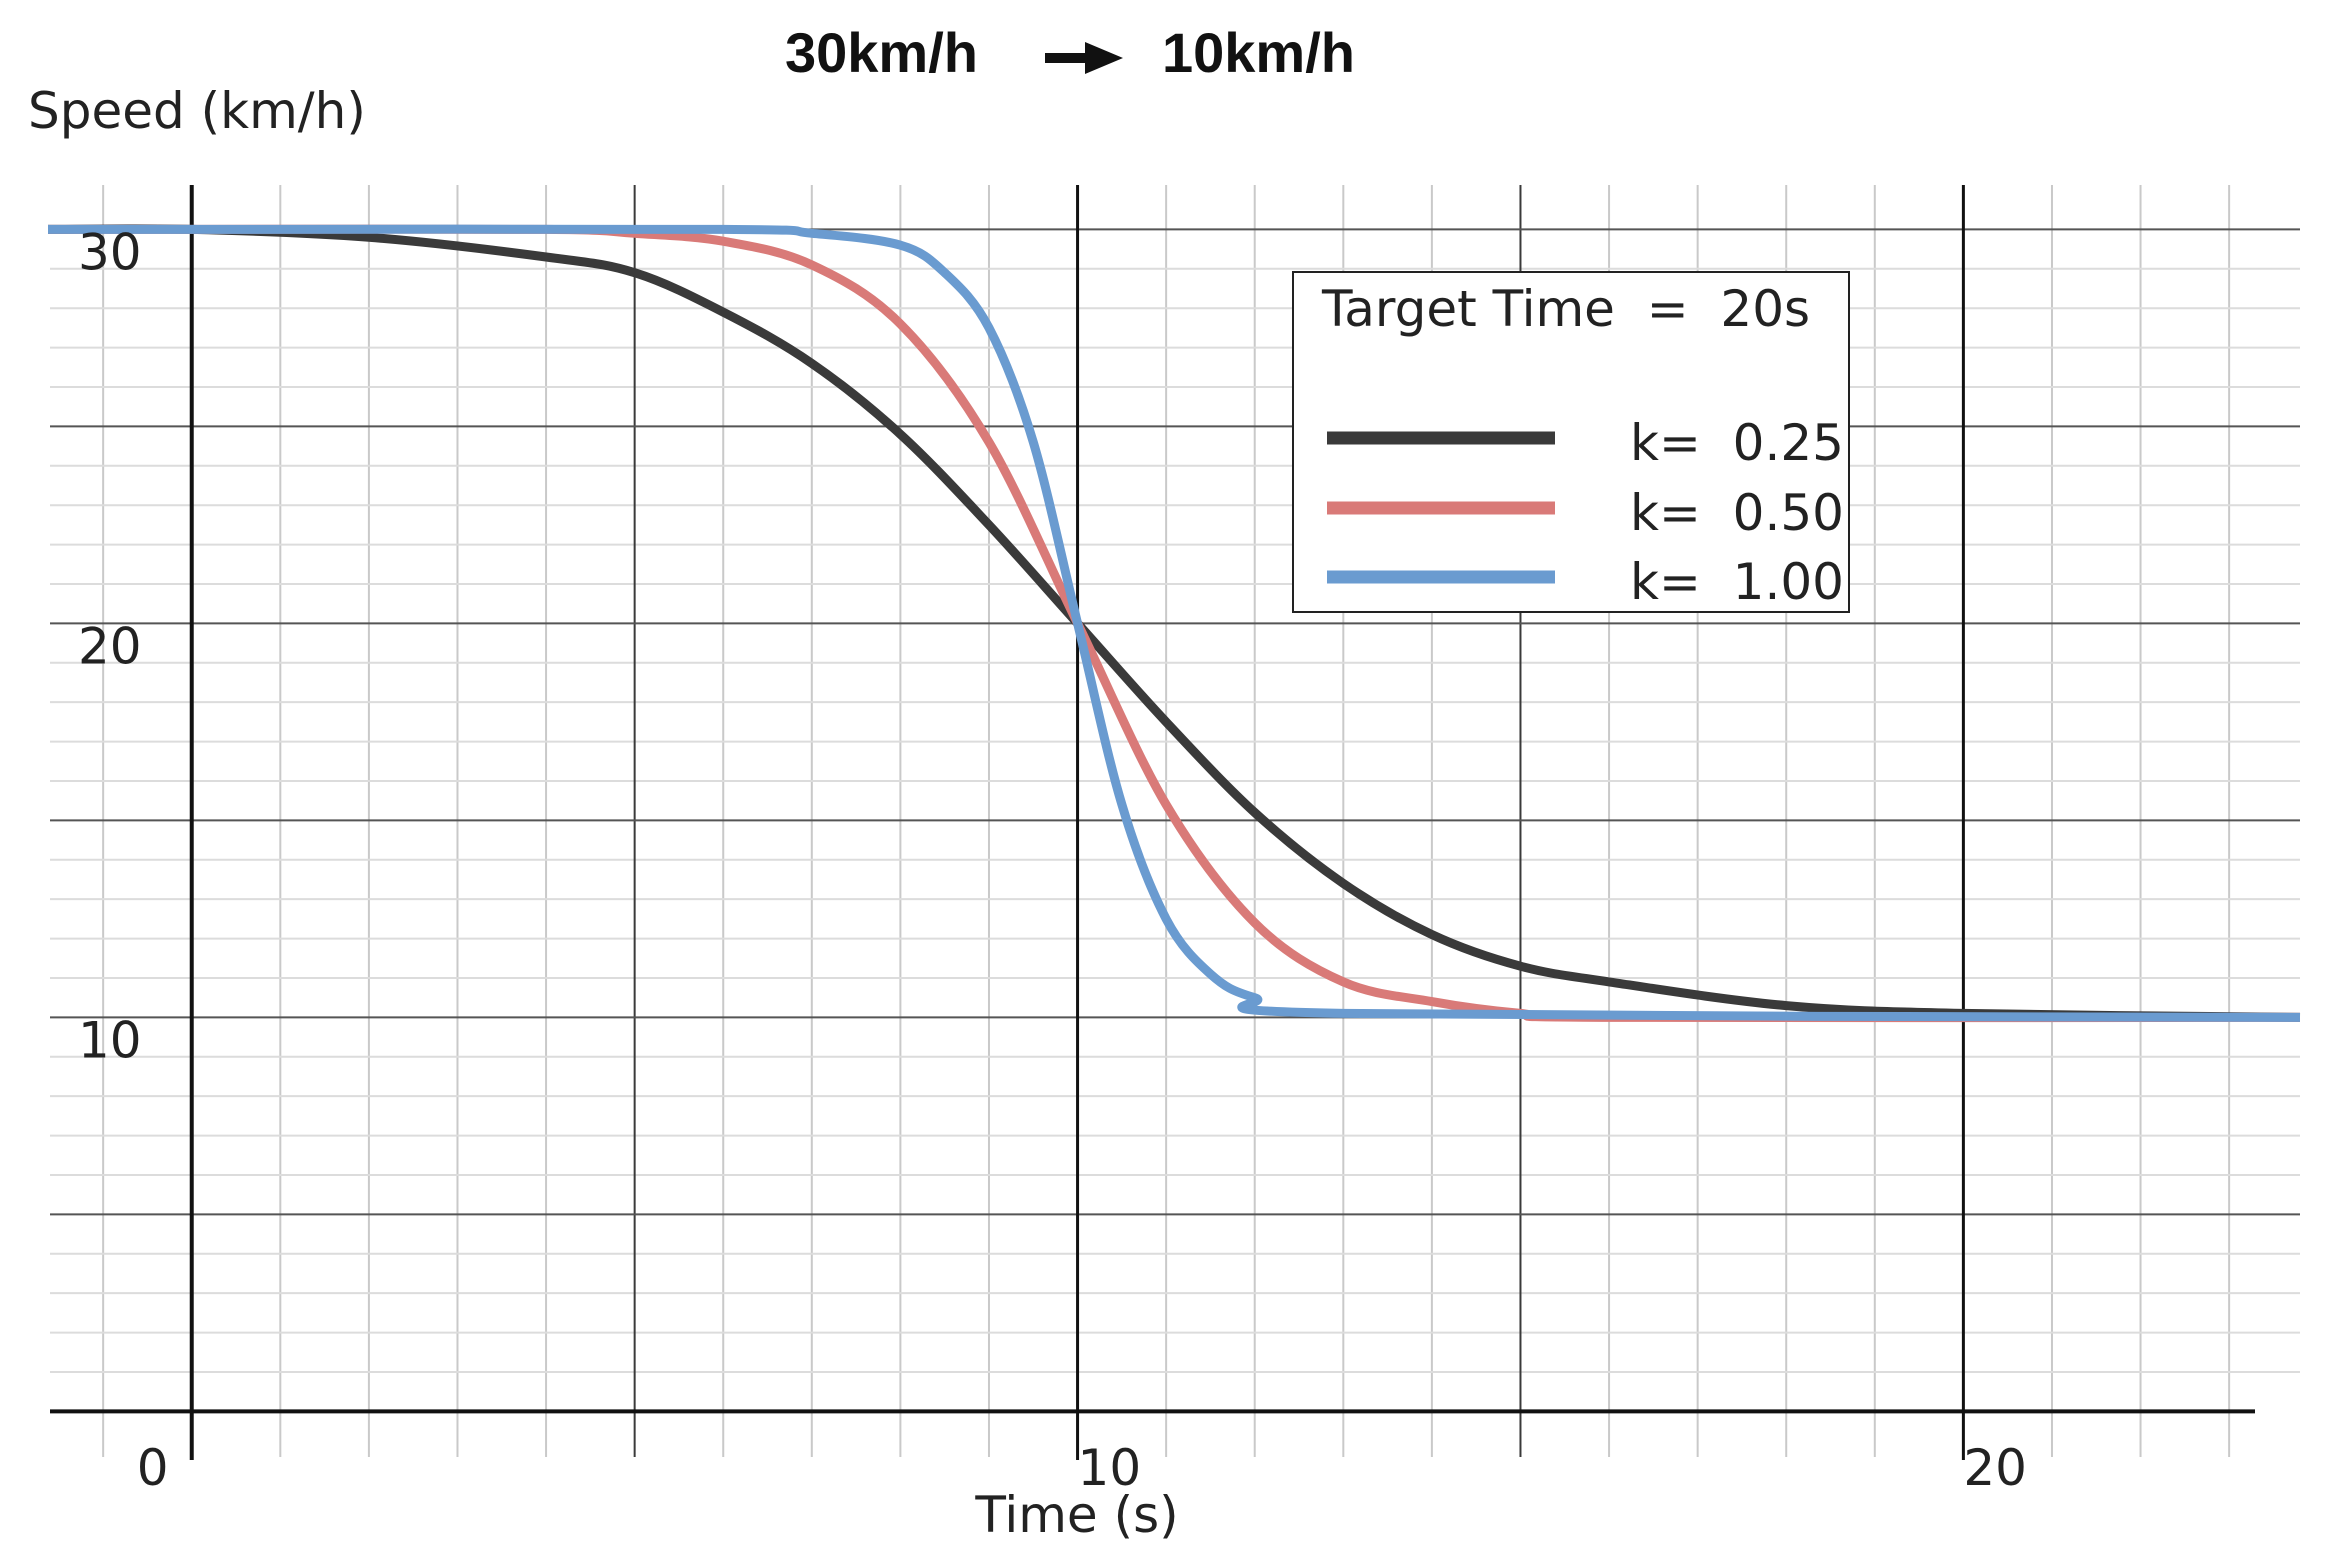 The image size is (2331, 1558). I want to click on x-axis-label: Time (s), so click(1076, 1515).